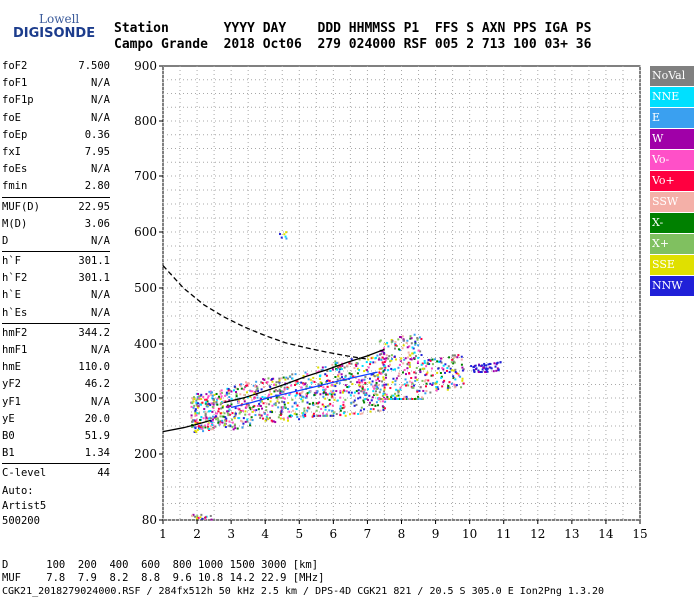  I want to click on y-tick-label: 900, so click(145, 66).